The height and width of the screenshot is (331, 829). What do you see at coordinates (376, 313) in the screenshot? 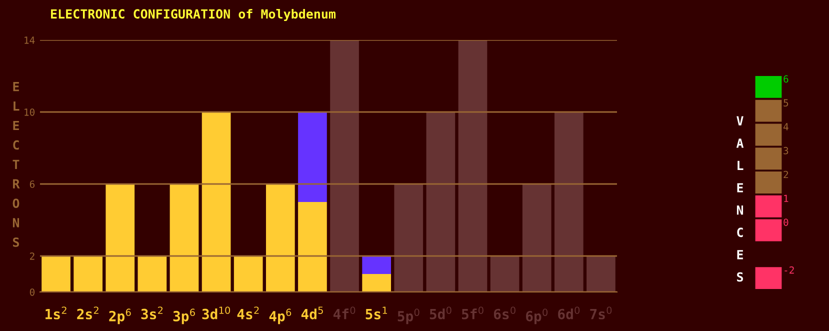
I see `x-tick-label: 5s$^{1}$` at bounding box center [376, 313].